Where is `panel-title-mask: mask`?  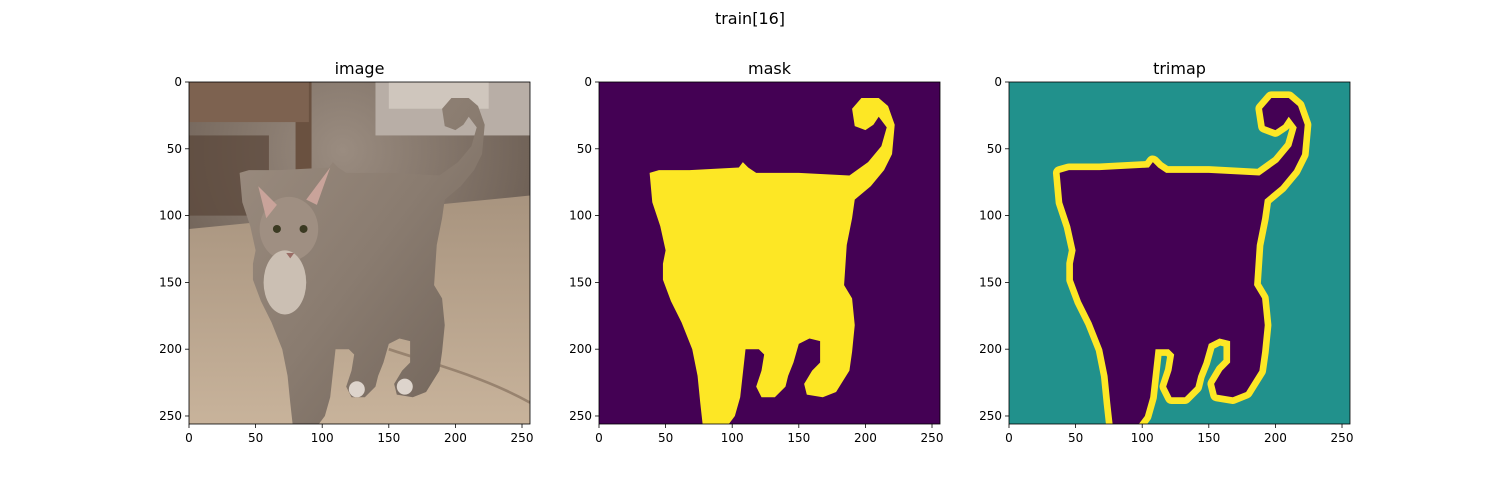
panel-title-mask: mask is located at coordinates (770, 68).